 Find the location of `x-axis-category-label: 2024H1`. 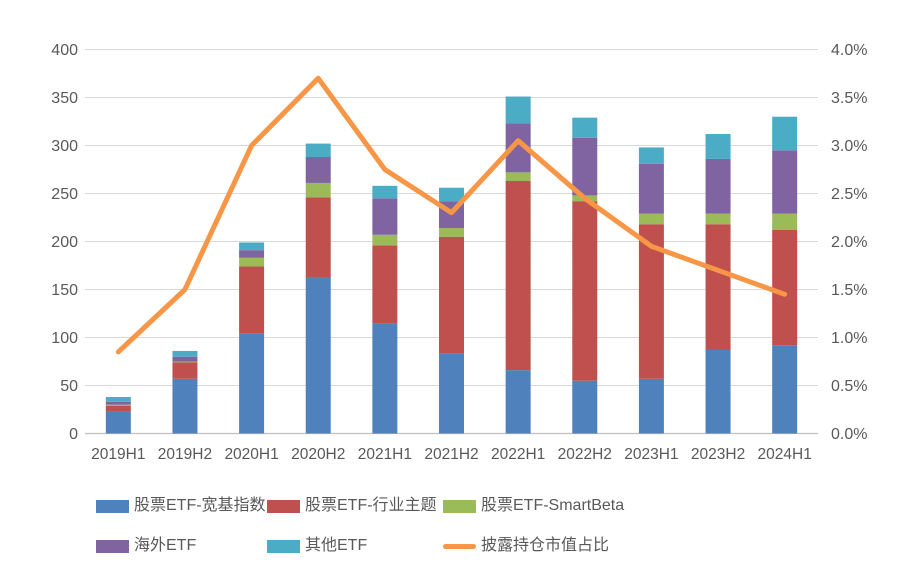

x-axis-category-label: 2024H1 is located at coordinates (785, 454).